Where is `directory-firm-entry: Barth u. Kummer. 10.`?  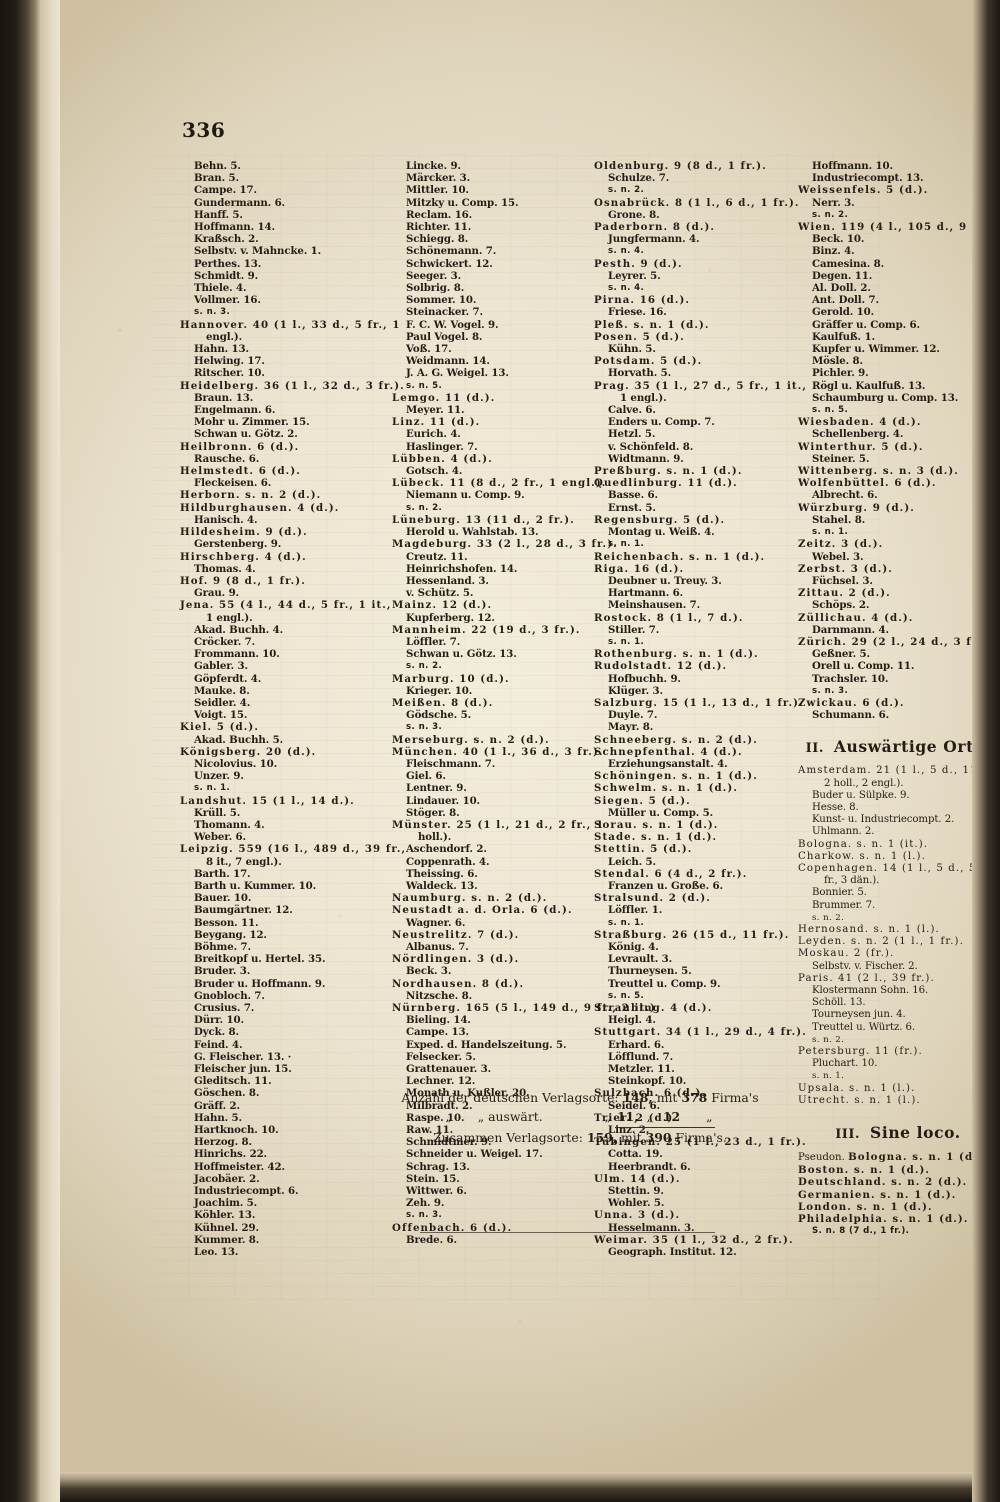
directory-firm-entry: Barth u. Kummer. 10. is located at coordinates (255, 885).